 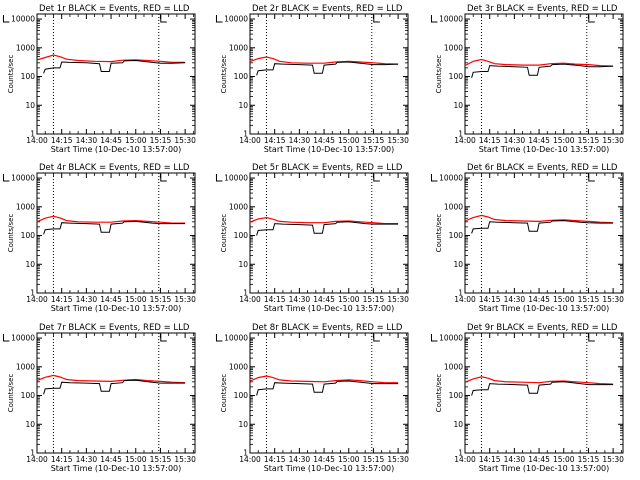 I want to click on chart-title: Det 9r BLACK = Events, RED = LLD, so click(x=542, y=328).